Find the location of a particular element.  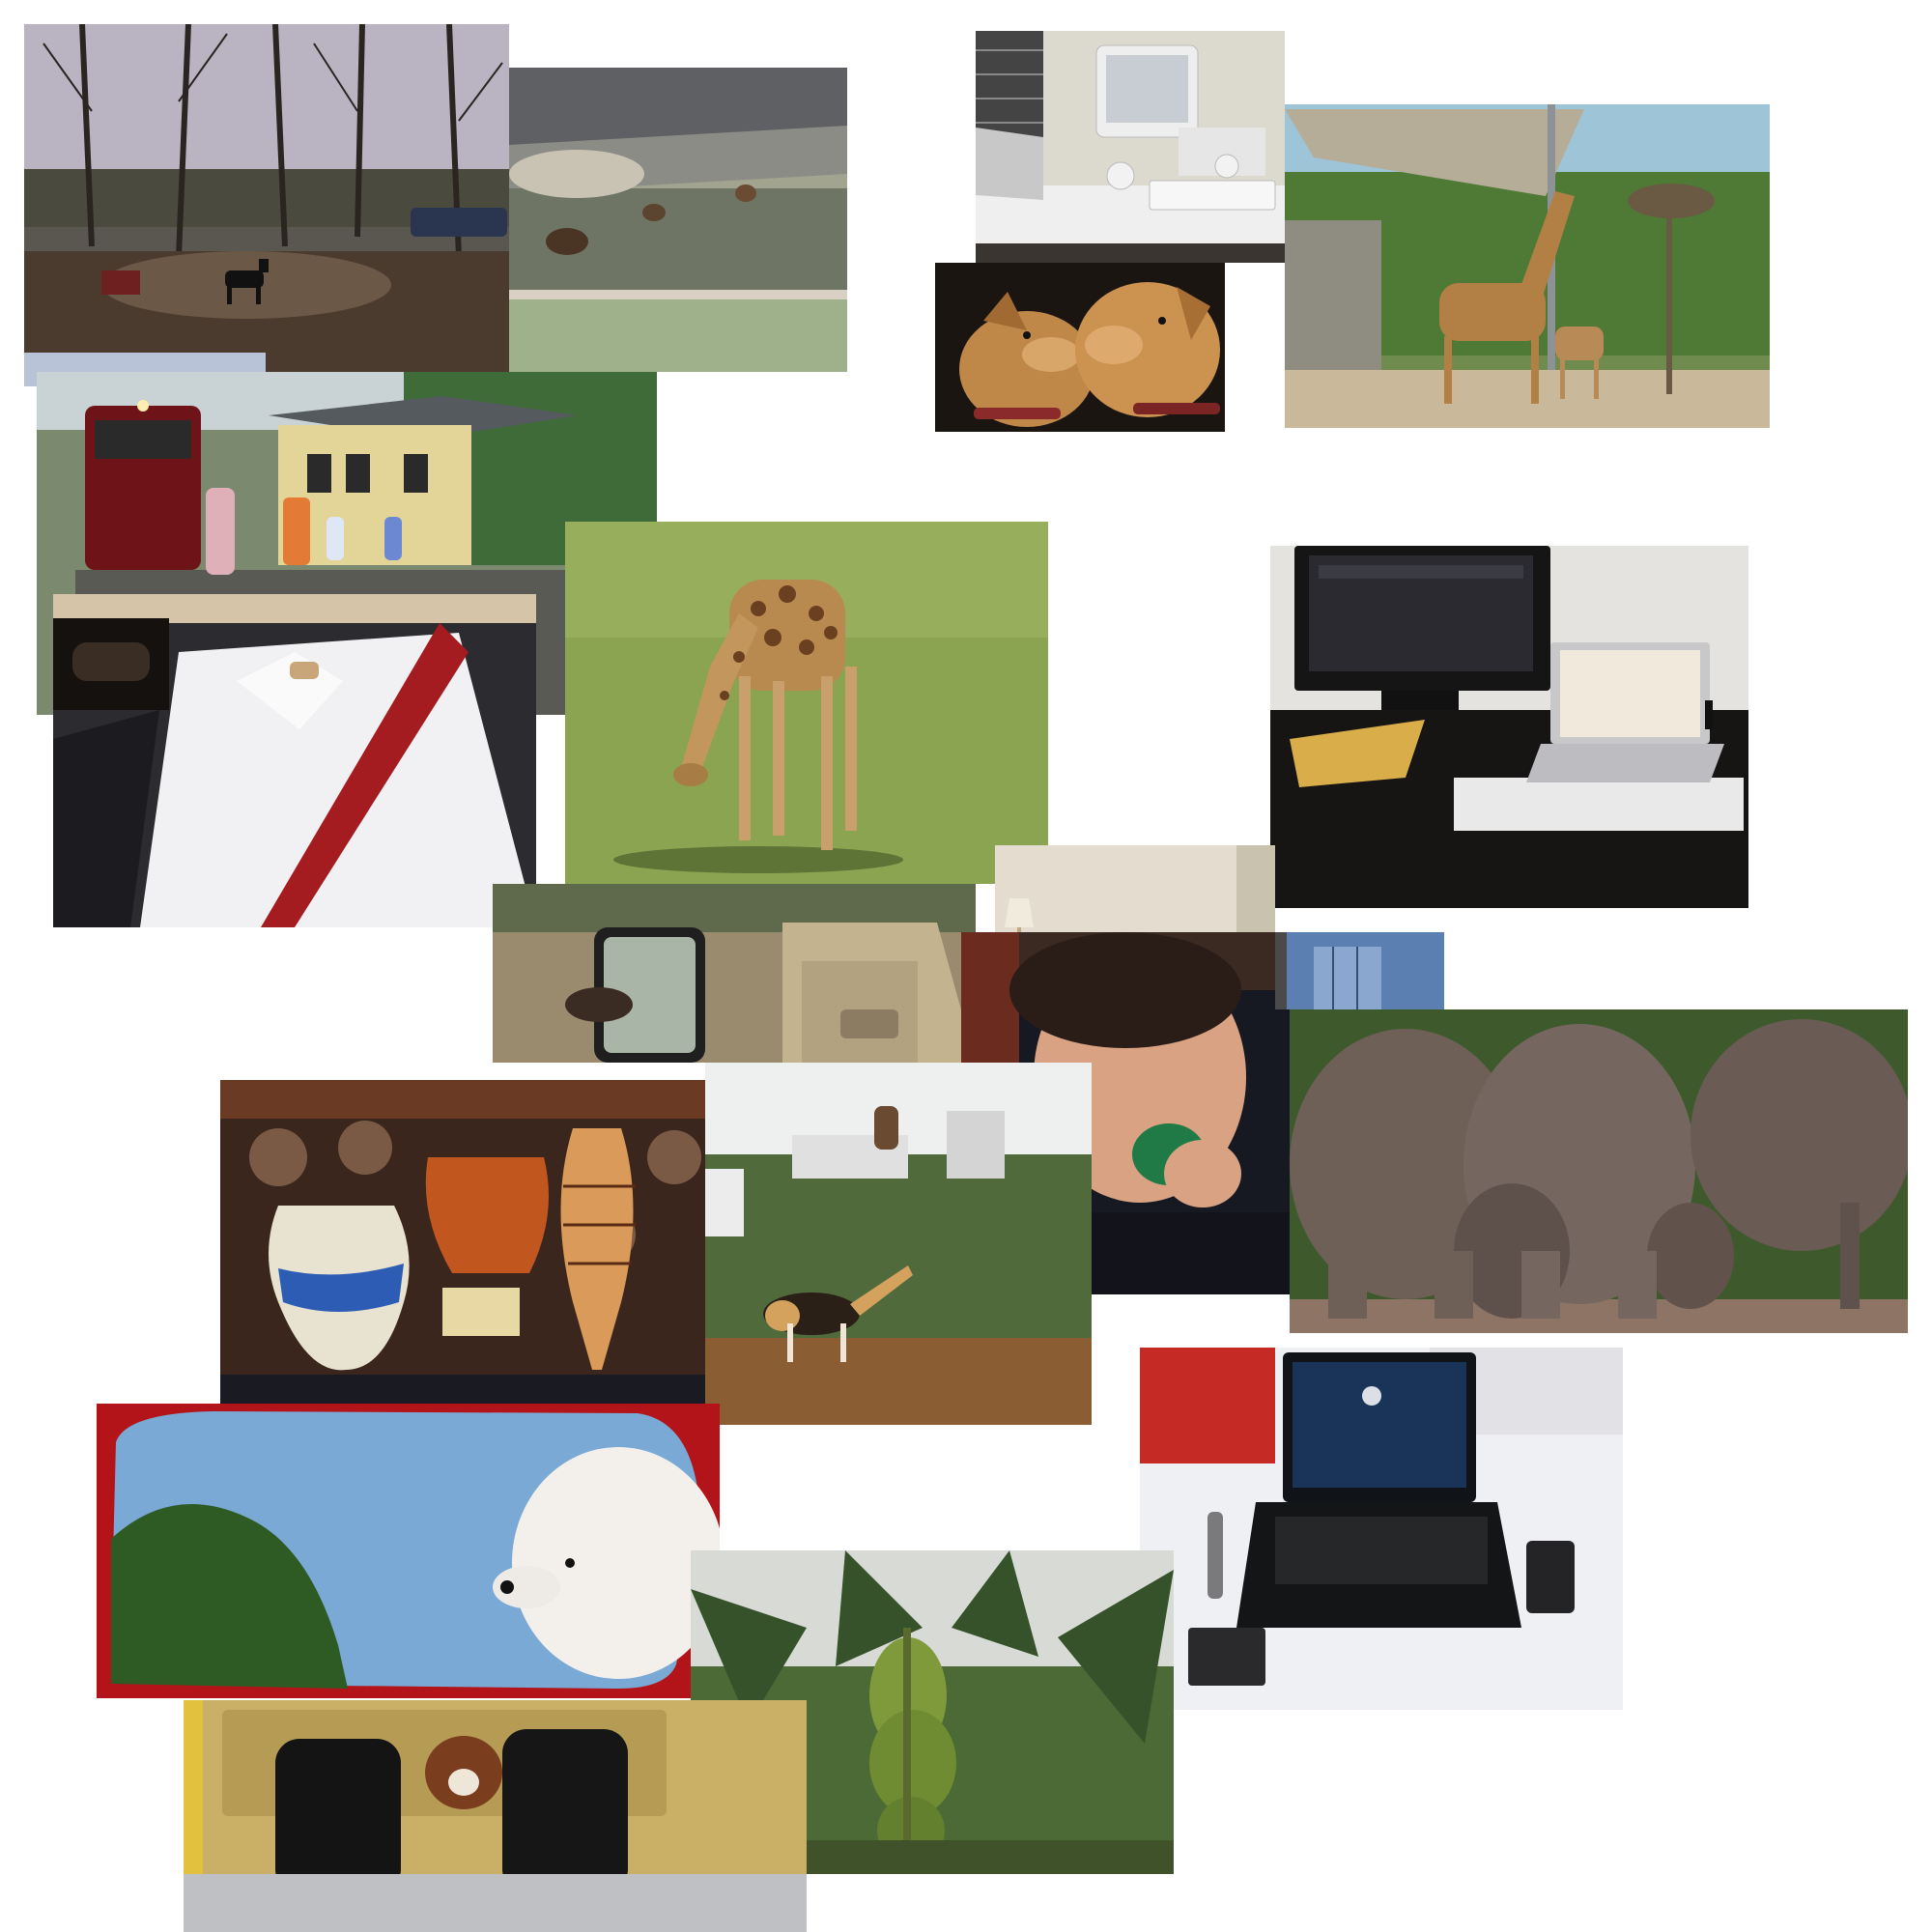

photo-office-window: Office window with city view is located at coordinates (1359, 970).